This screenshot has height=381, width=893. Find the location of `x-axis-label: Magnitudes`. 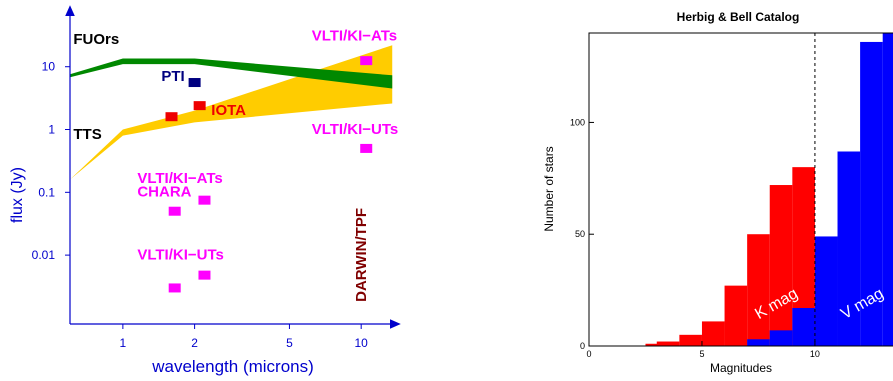

x-axis-label: Magnitudes is located at coordinates (741, 368).